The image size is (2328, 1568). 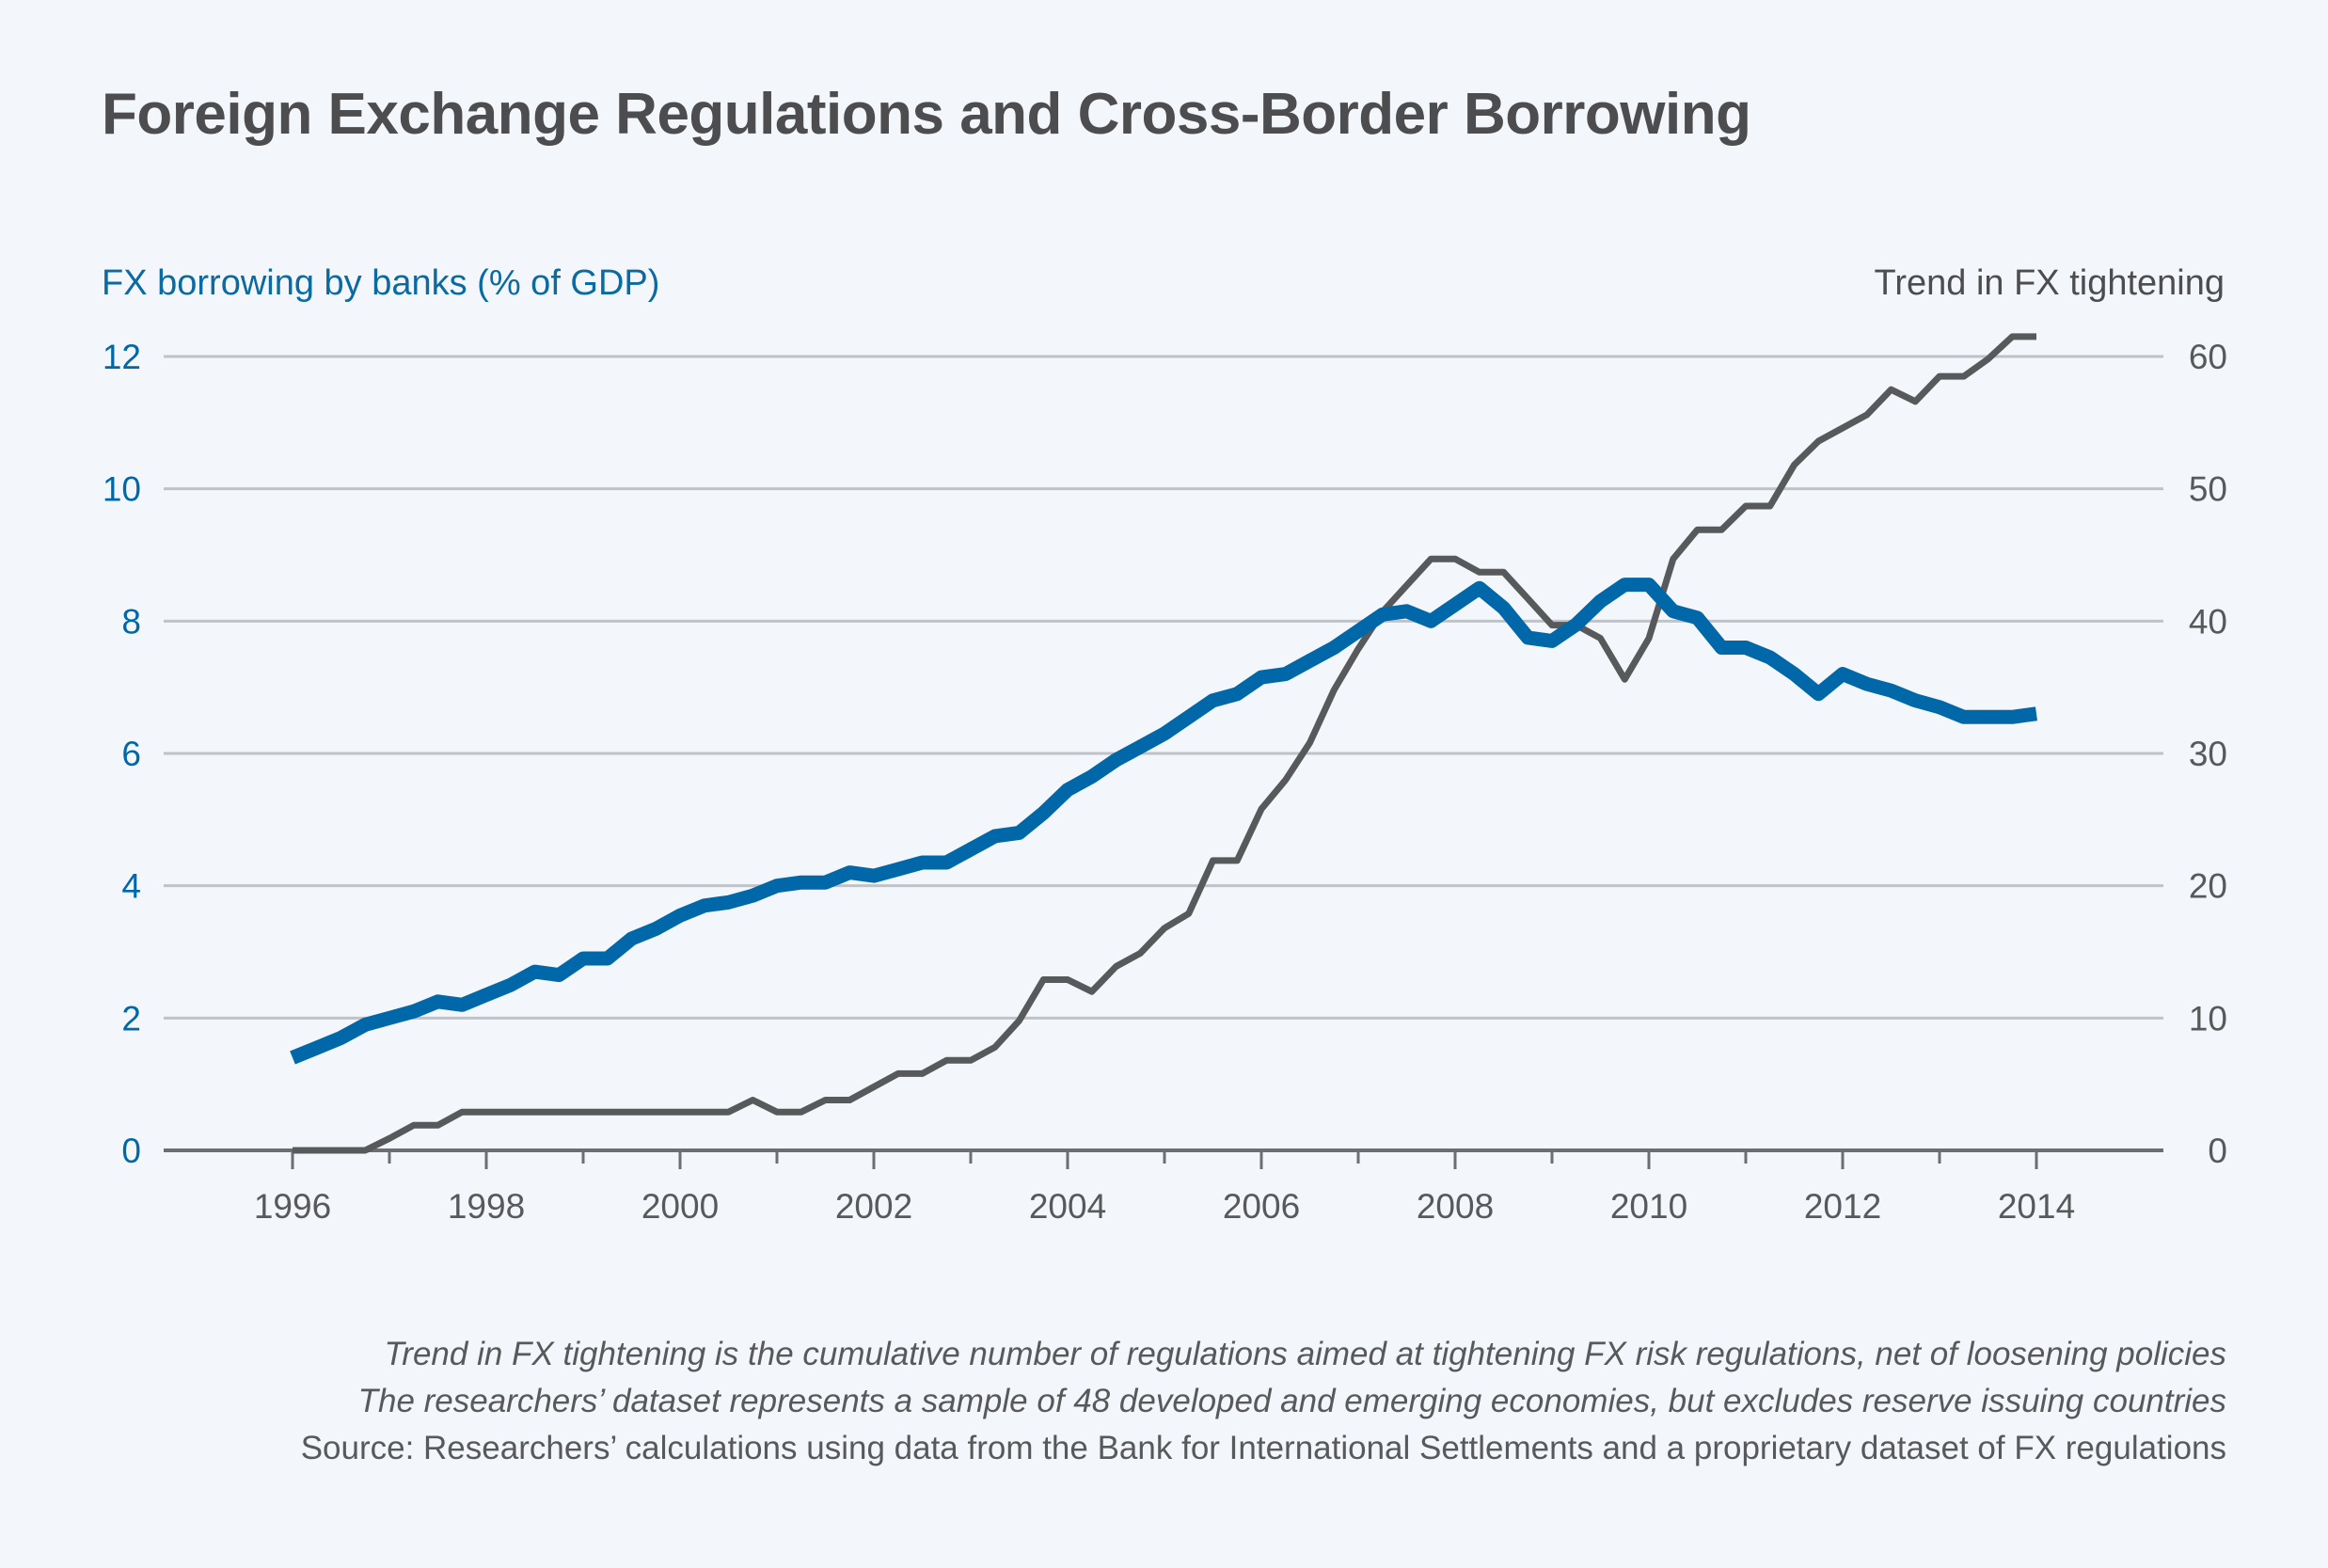 What do you see at coordinates (2217, 1151) in the screenshot?
I see `right-tick-label: 0` at bounding box center [2217, 1151].